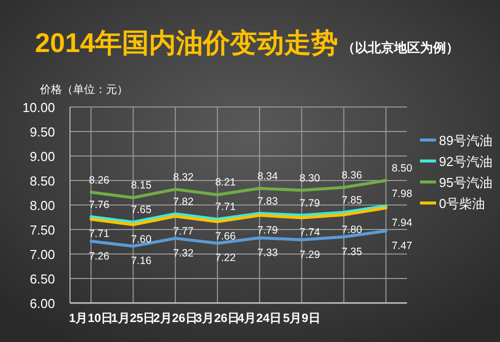 This screenshot has width=500, height=342. I want to click on data-label: 7.47, so click(402, 246).